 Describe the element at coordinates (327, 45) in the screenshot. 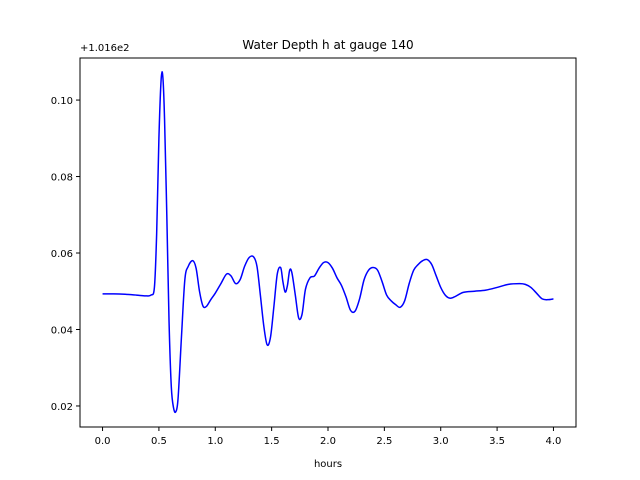

I see `chart-title: Water Depth h at gauge 140` at that location.